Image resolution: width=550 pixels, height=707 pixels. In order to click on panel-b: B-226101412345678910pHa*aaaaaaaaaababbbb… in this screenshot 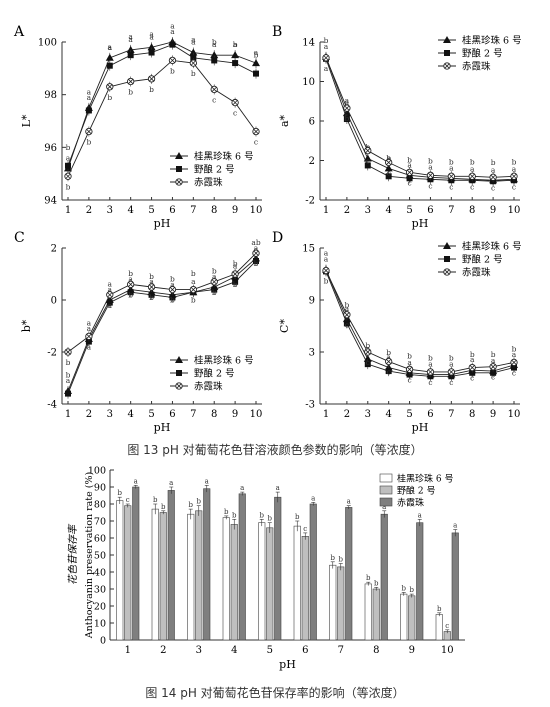, I will do `click(397, 127)`.